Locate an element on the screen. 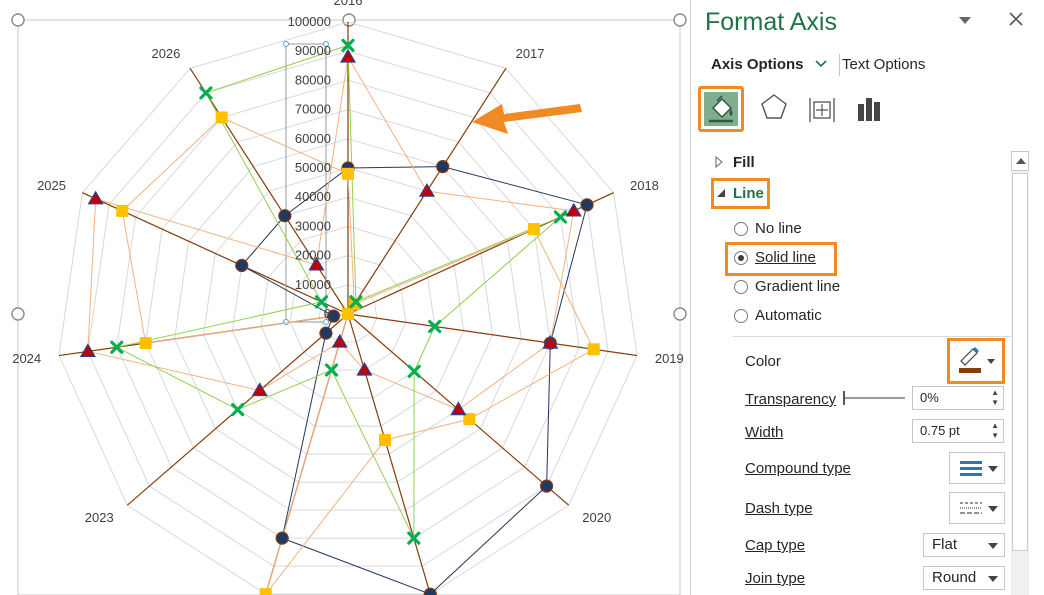 The width and height of the screenshot is (1044, 595). join-type-dropdown: Round is located at coordinates (964, 578).